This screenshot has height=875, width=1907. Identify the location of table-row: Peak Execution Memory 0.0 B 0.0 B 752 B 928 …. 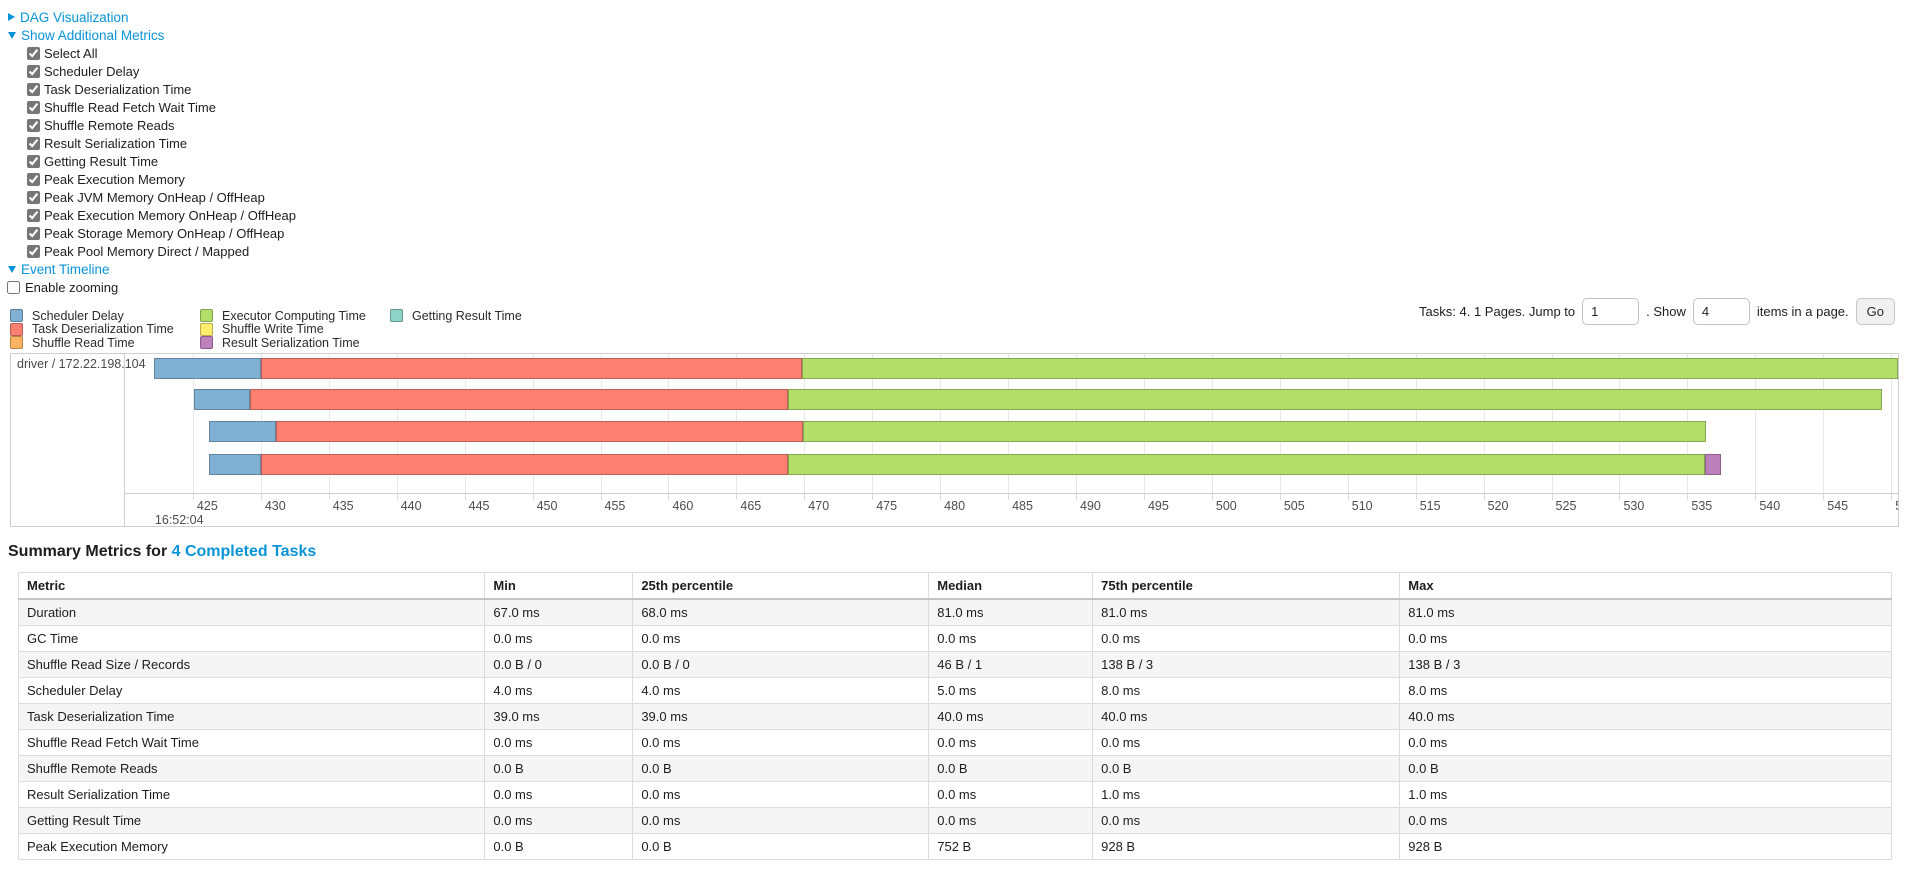
(954, 846).